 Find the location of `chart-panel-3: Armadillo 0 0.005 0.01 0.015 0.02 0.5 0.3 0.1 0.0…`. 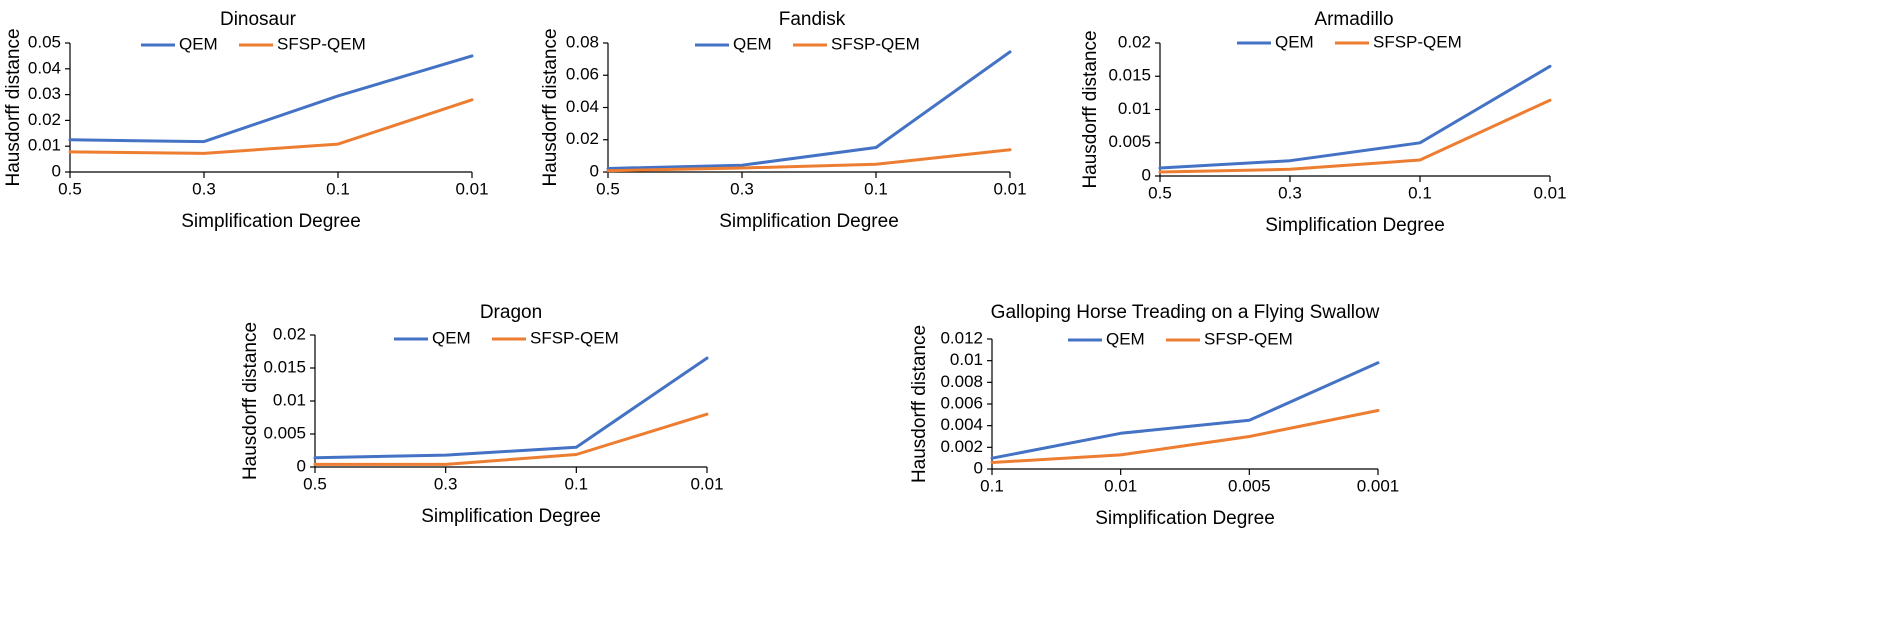

chart-panel-3: Armadillo 0 0.005 0.01 0.015 0.02 0.5 0.3 0.1 0.0… is located at coordinates (1323, 122).